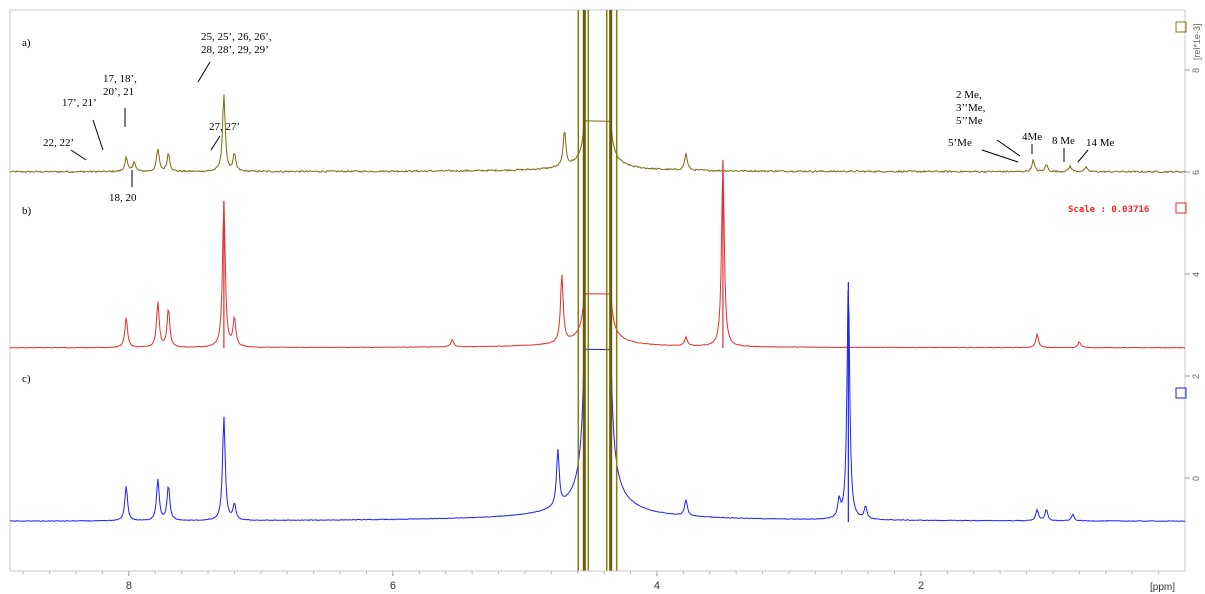 The image size is (1205, 594). What do you see at coordinates (236, 37) in the screenshot?
I see `annotation-text-4-0: 25, 25’, 26, 26’,` at bounding box center [236, 37].